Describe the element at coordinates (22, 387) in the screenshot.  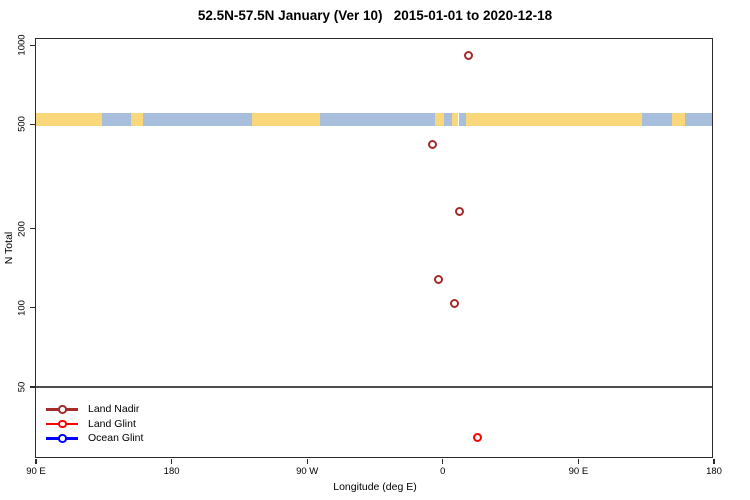
I see `y-tick-label: 50` at that location.